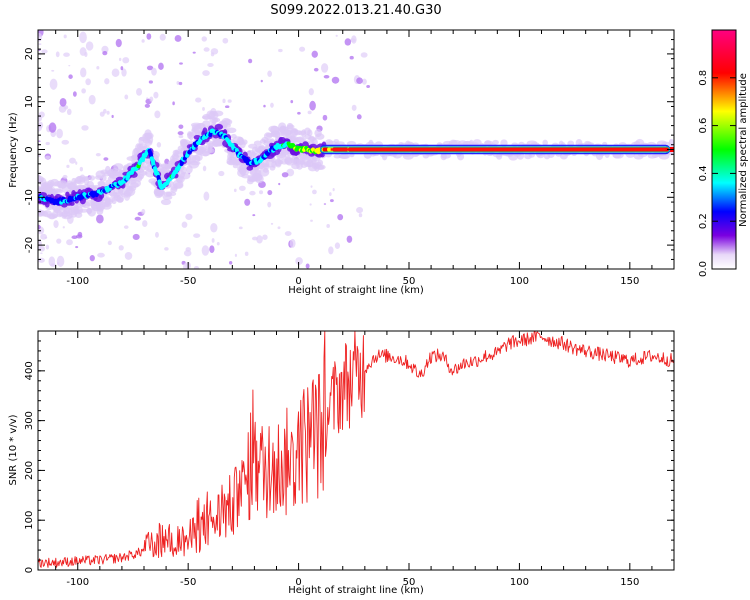 This screenshot has height=600, width=750. I want to click on spectrogram-ridge-blob, so click(72, 203).